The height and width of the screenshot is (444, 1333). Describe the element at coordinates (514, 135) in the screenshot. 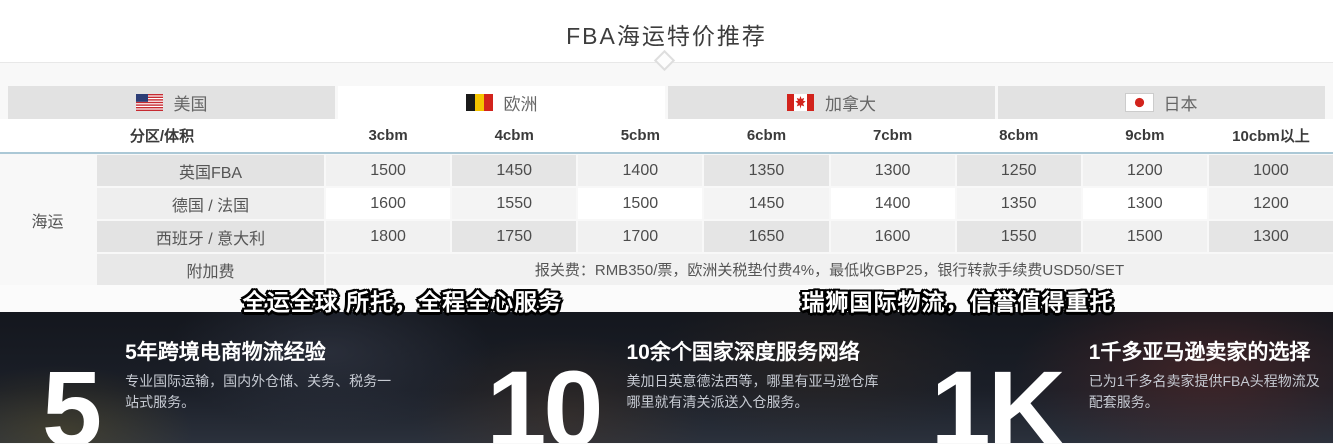

I see `column-header: 4cbm` at that location.